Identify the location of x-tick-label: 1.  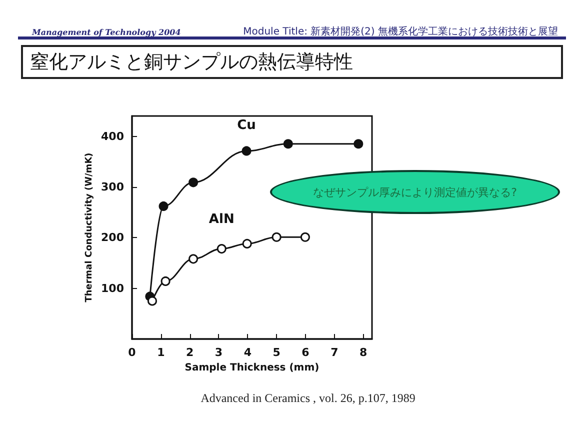
(161, 352).